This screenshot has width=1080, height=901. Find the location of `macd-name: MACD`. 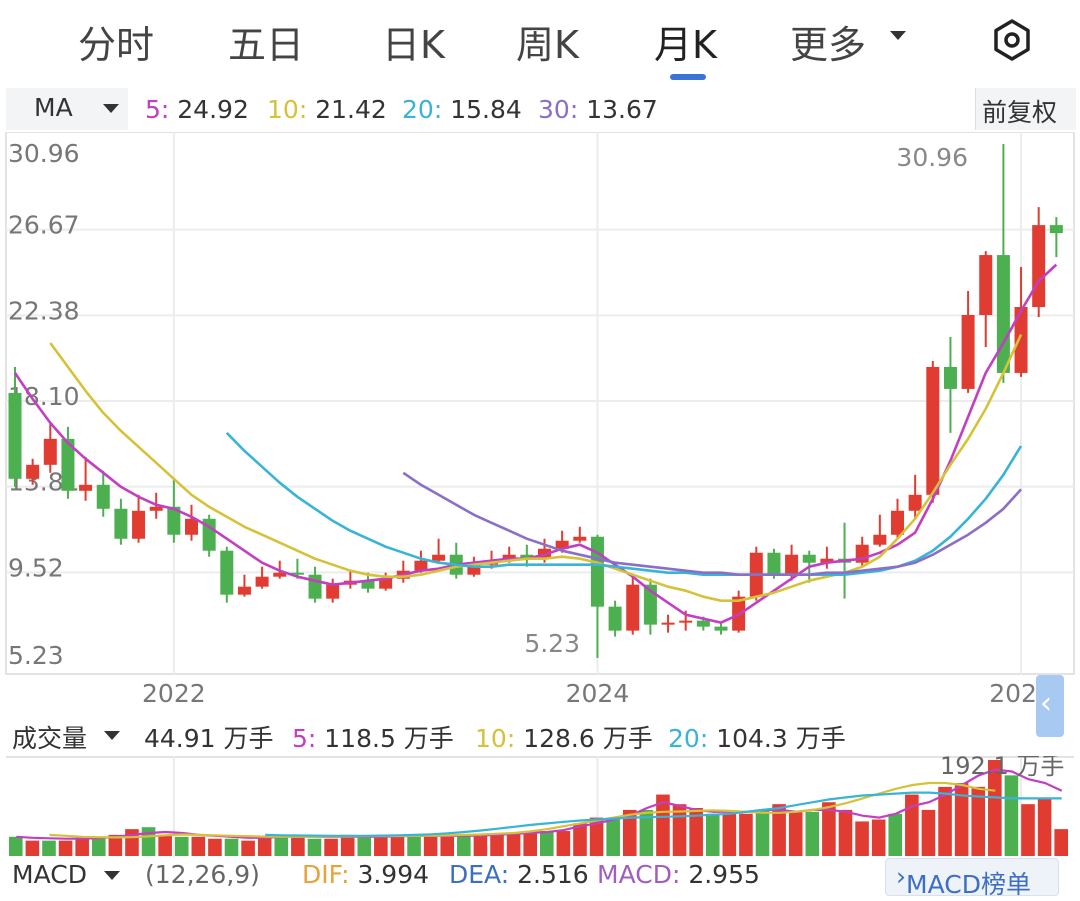

macd-name: MACD is located at coordinates (634, 874).